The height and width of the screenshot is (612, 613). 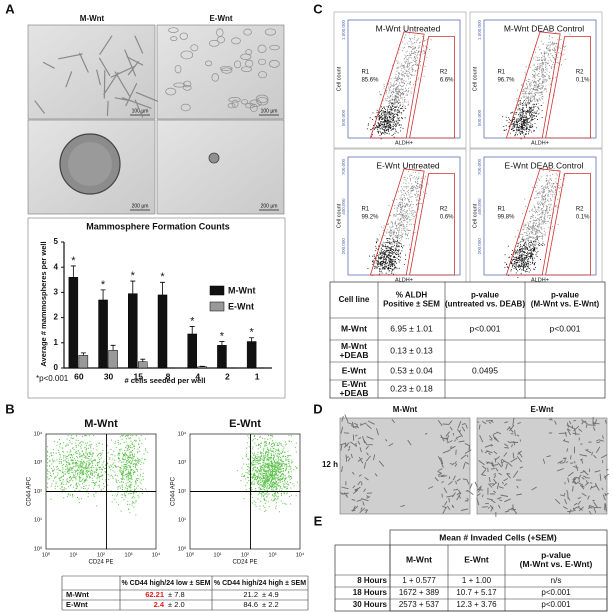 What do you see at coordinates (506, 217) in the screenshot?
I see `gate-label: 99.8%` at bounding box center [506, 217].